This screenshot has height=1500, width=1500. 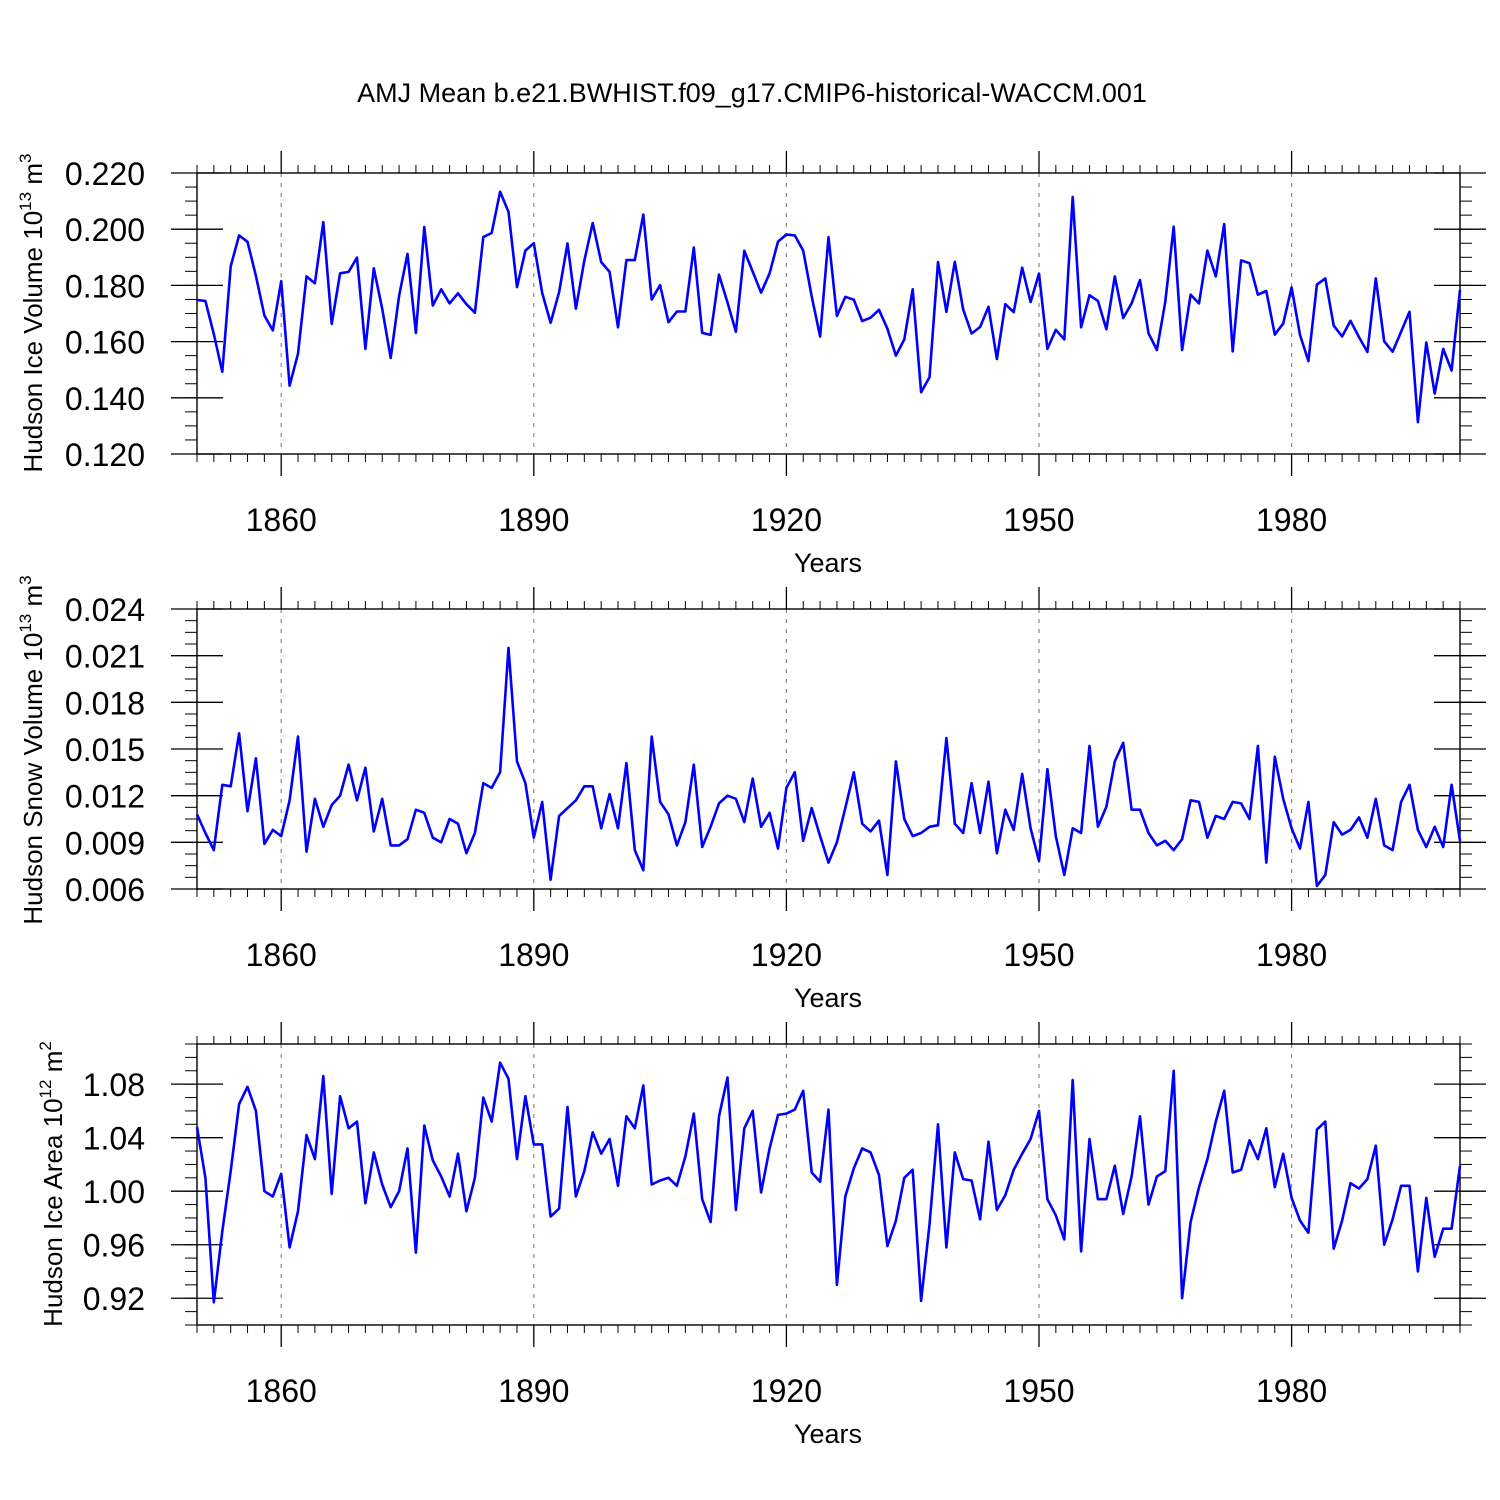 I want to click on y-tick-label: 0.012, so click(x=105, y=797).